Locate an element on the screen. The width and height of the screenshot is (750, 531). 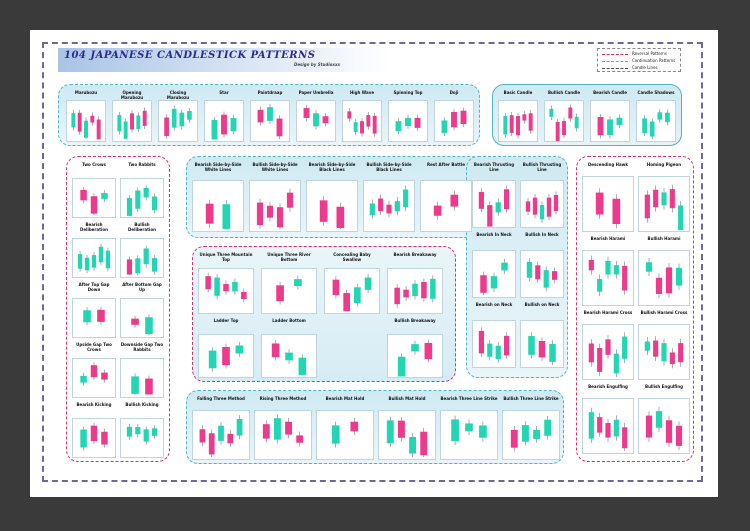
pattern-bullish-deliberation: Bullish Deliberation is located at coordinates (142, 250).